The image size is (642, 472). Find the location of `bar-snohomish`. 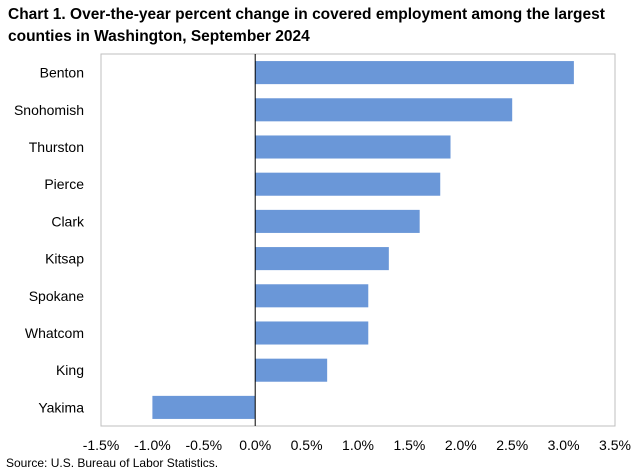

bar-snohomish is located at coordinates (384, 110).